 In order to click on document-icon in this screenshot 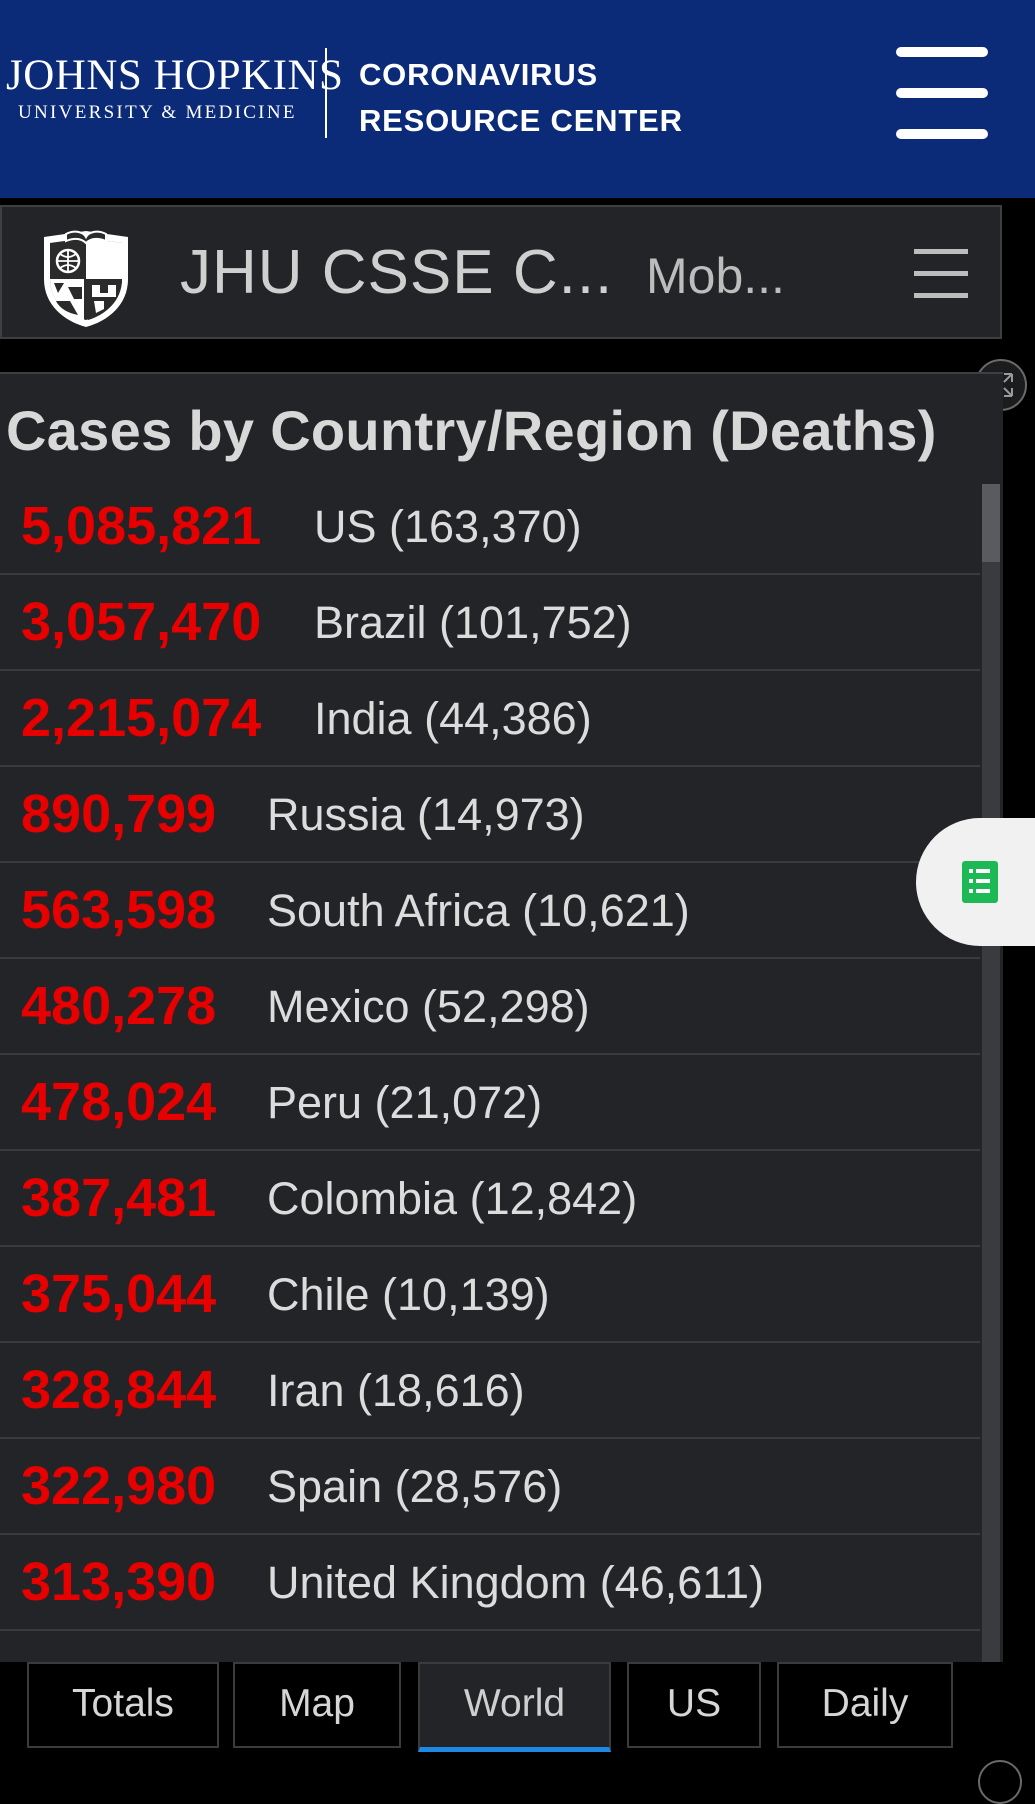, I will do `click(980, 882)`.